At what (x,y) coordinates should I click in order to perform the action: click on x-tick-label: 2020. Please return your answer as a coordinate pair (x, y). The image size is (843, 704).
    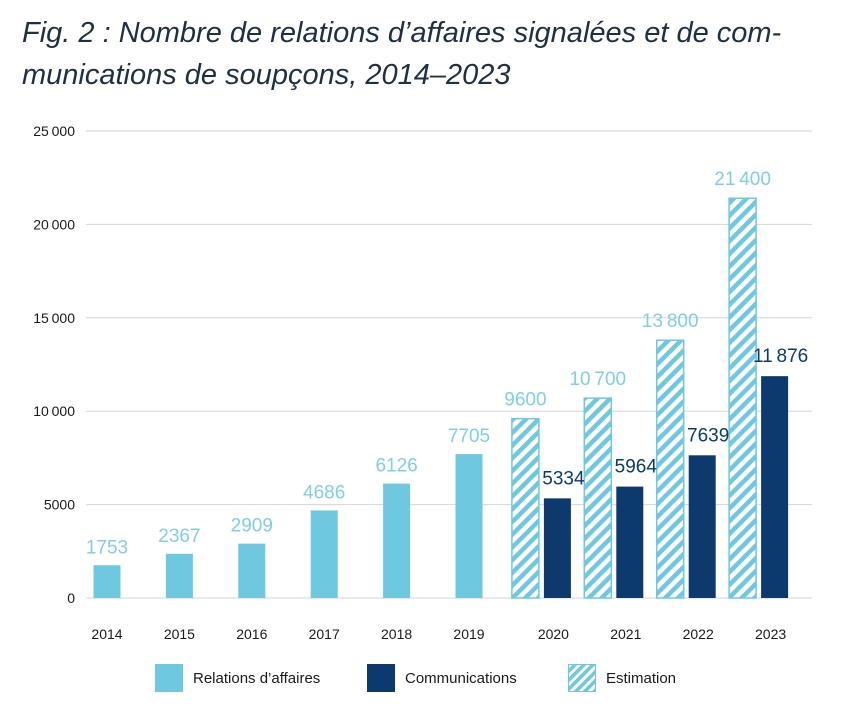
    Looking at the image, I should click on (553, 634).